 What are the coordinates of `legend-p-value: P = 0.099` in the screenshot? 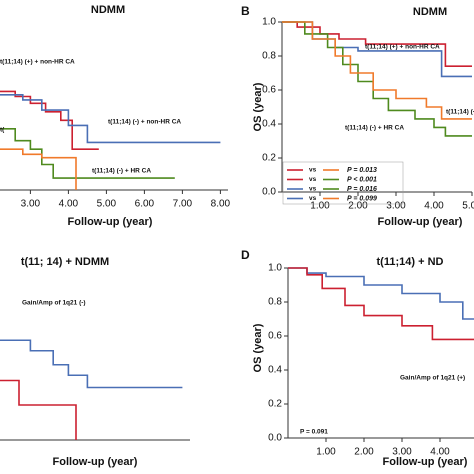 It's located at (362, 198).